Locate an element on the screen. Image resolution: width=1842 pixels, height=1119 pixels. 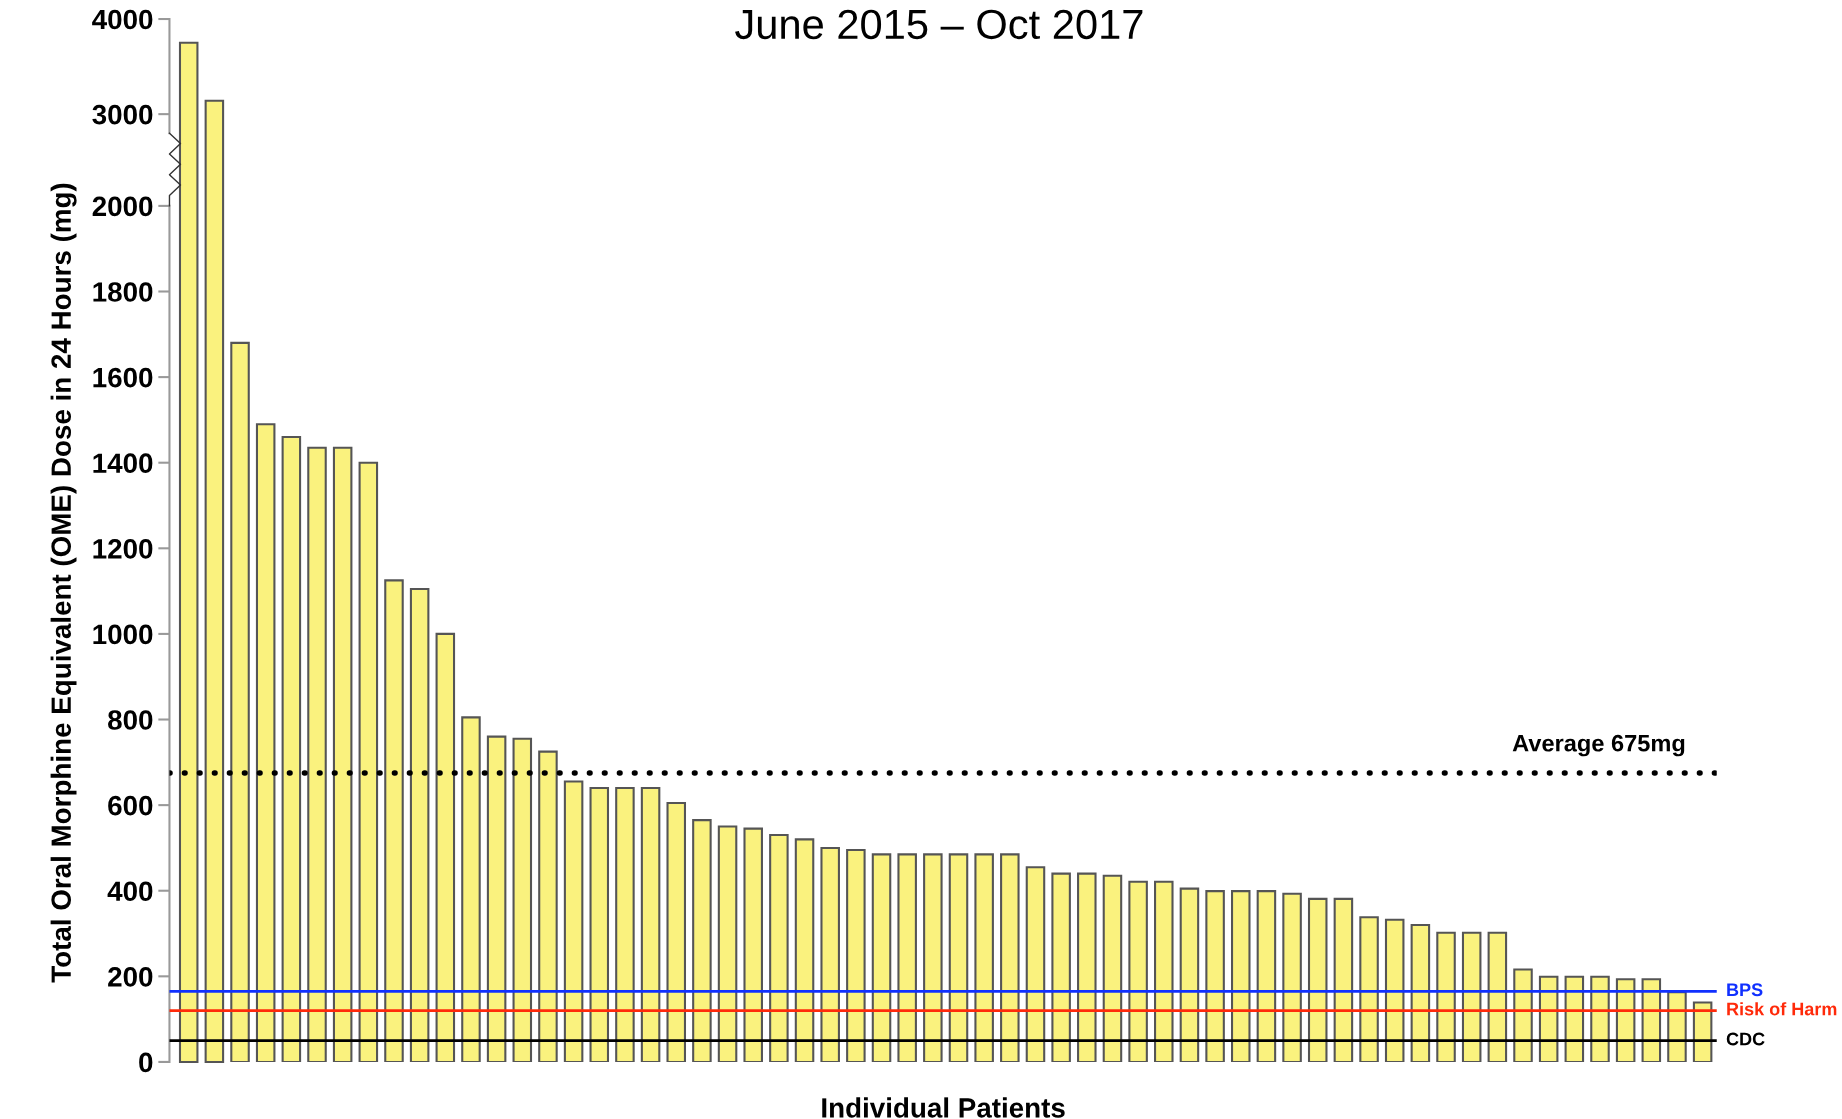
x-axis-title: Individual Patients is located at coordinates (943, 1107).